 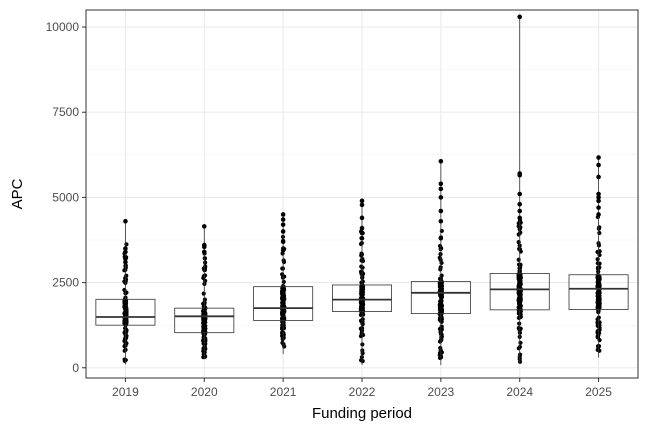 I want to click on y-axis-title: APC, so click(x=17, y=193).